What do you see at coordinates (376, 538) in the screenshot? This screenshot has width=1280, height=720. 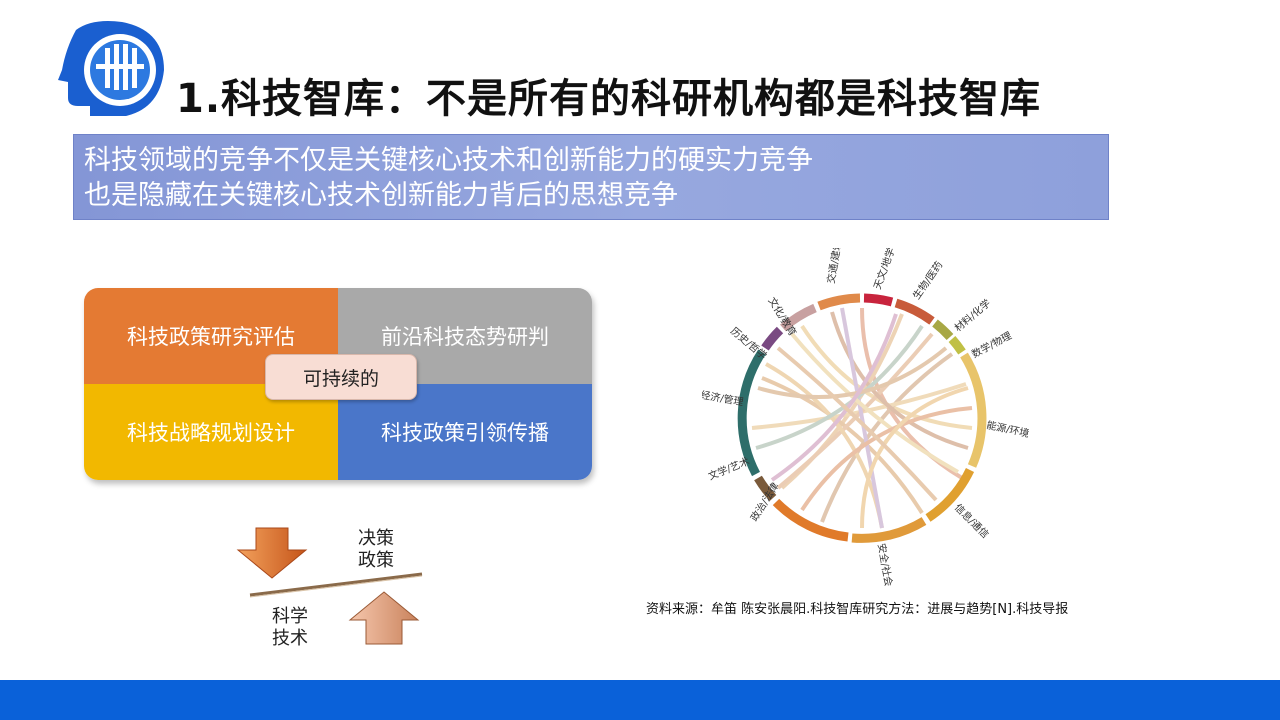 I see `lever-decision-text: 决策` at bounding box center [376, 538].